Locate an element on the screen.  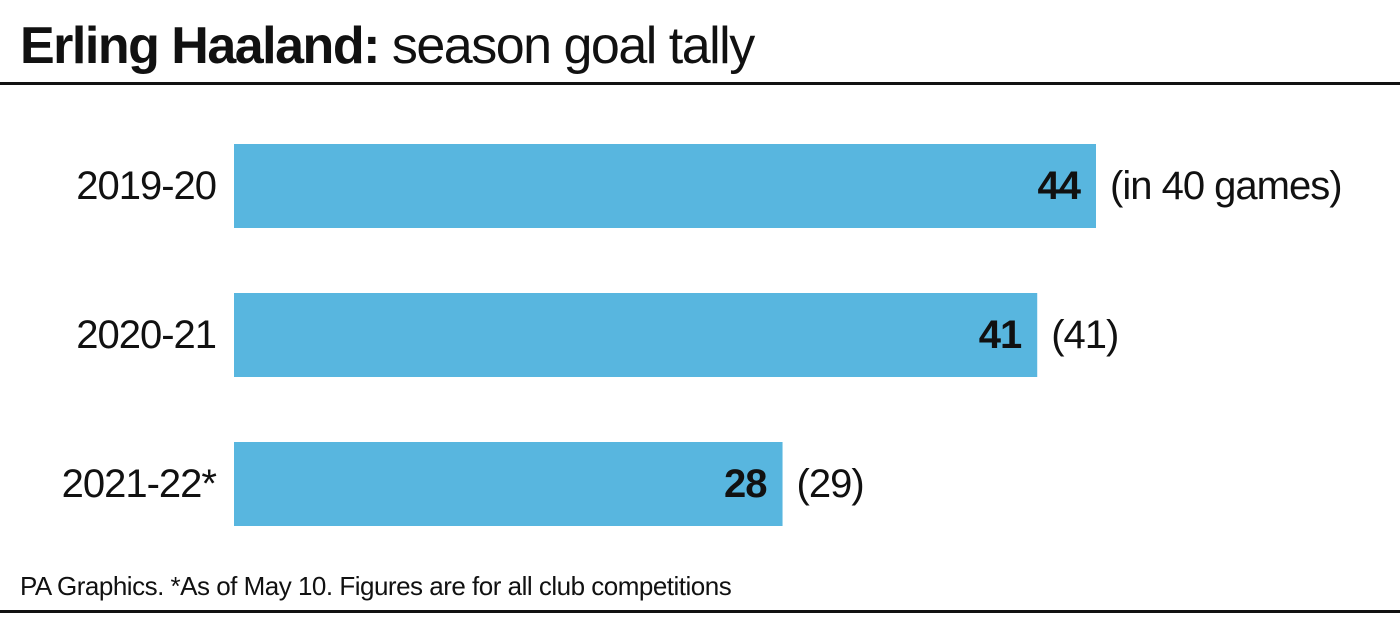
bottom-divider is located at coordinates (700, 611).